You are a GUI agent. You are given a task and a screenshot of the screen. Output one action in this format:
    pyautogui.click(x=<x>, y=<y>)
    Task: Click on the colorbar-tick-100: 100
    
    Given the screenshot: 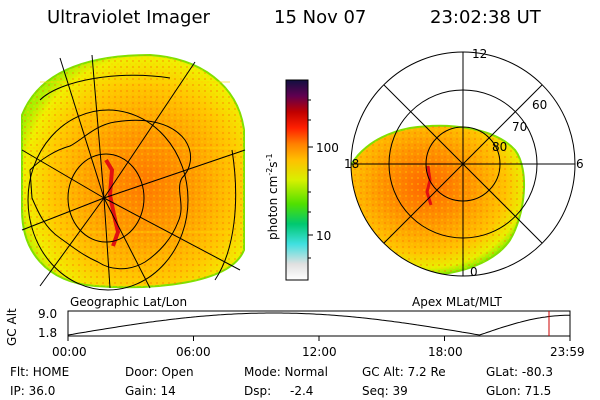 What is the action you would take?
    pyautogui.click(x=327, y=148)
    